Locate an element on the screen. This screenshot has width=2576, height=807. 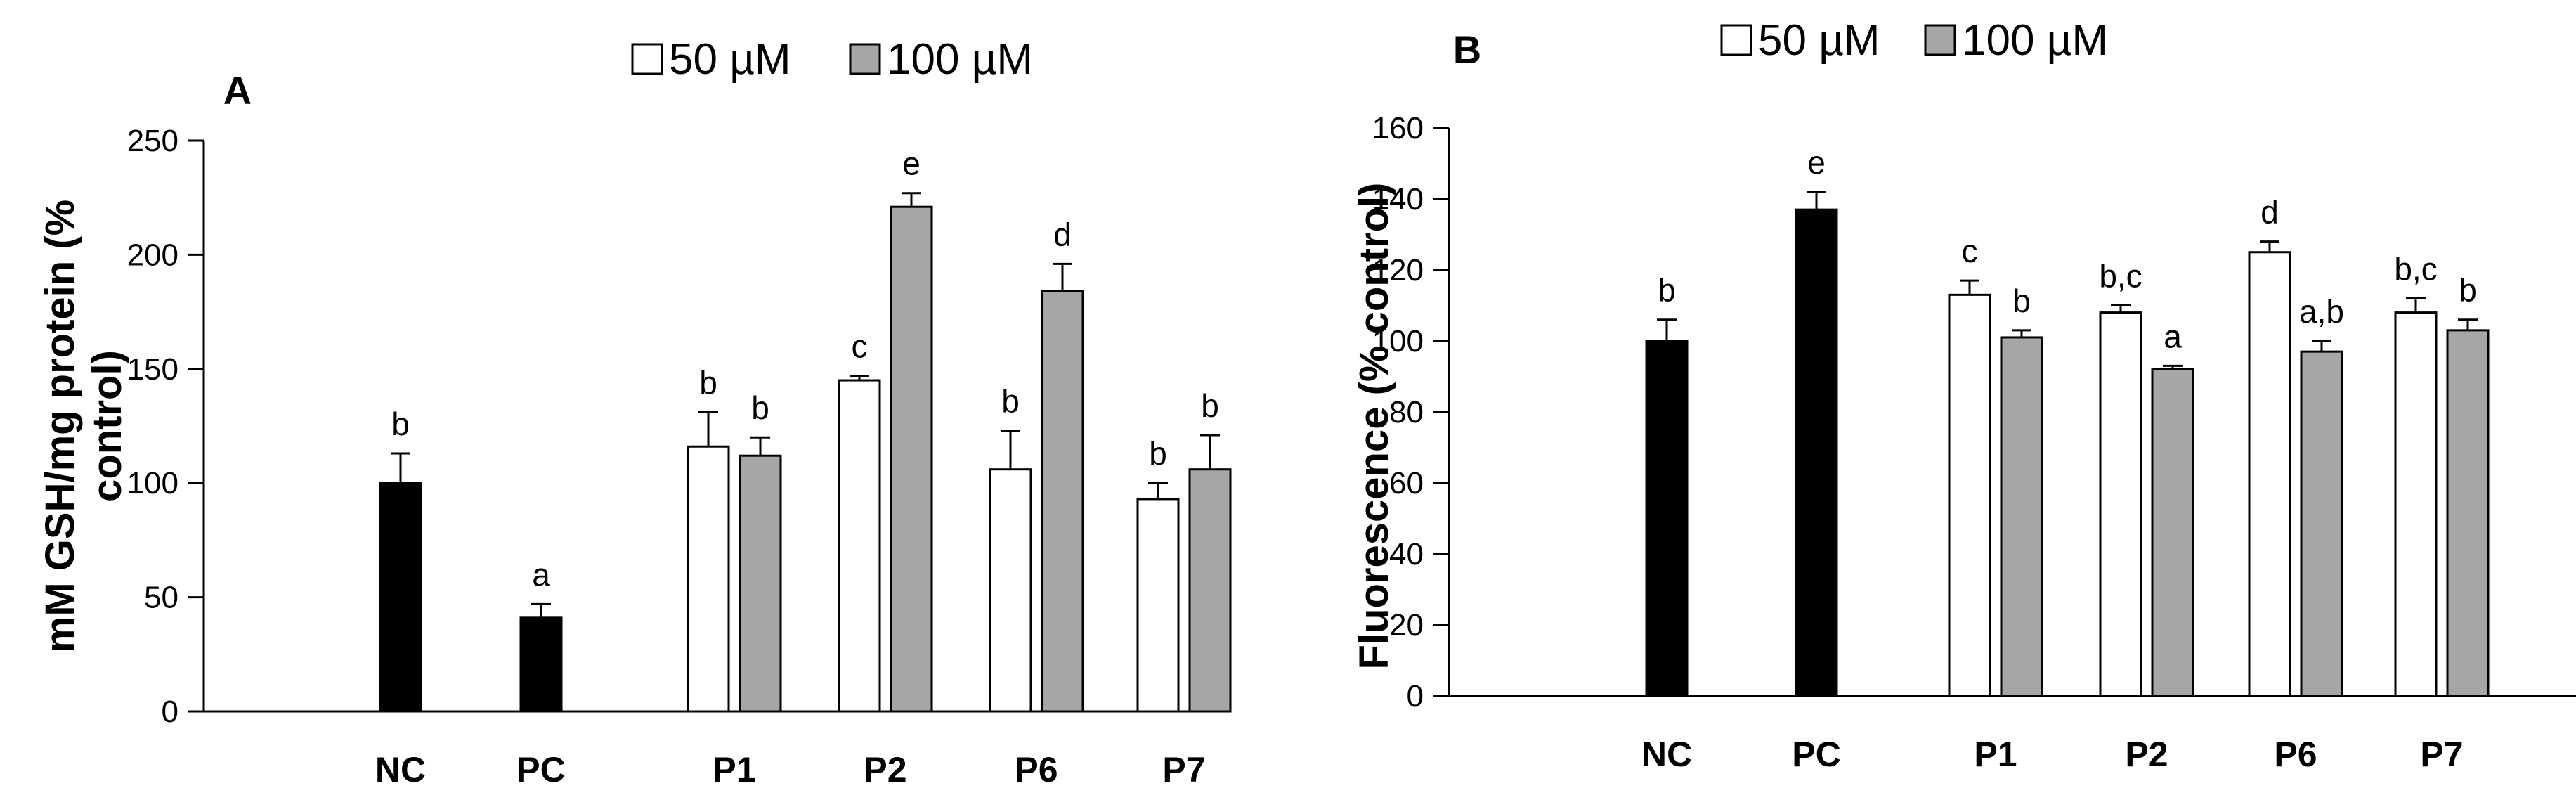
y-tick-label: 140 is located at coordinates (1398, 199).